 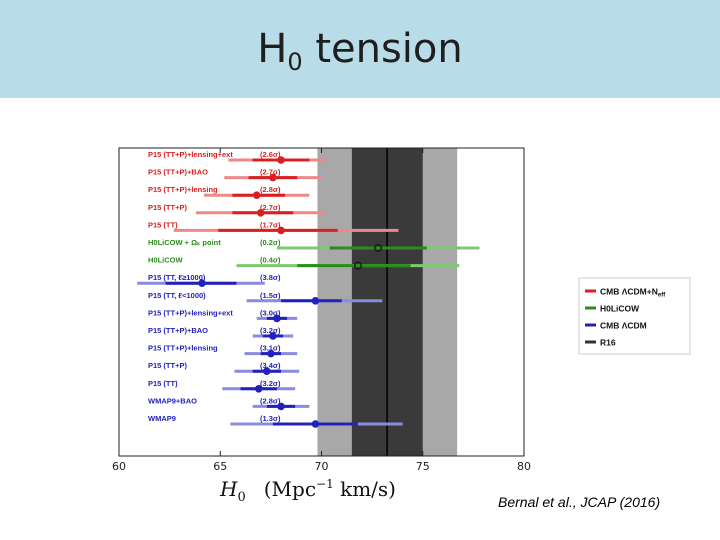 I want to click on x-axis-label: H0 (Mpc−1 km/s), so click(x=307, y=491).